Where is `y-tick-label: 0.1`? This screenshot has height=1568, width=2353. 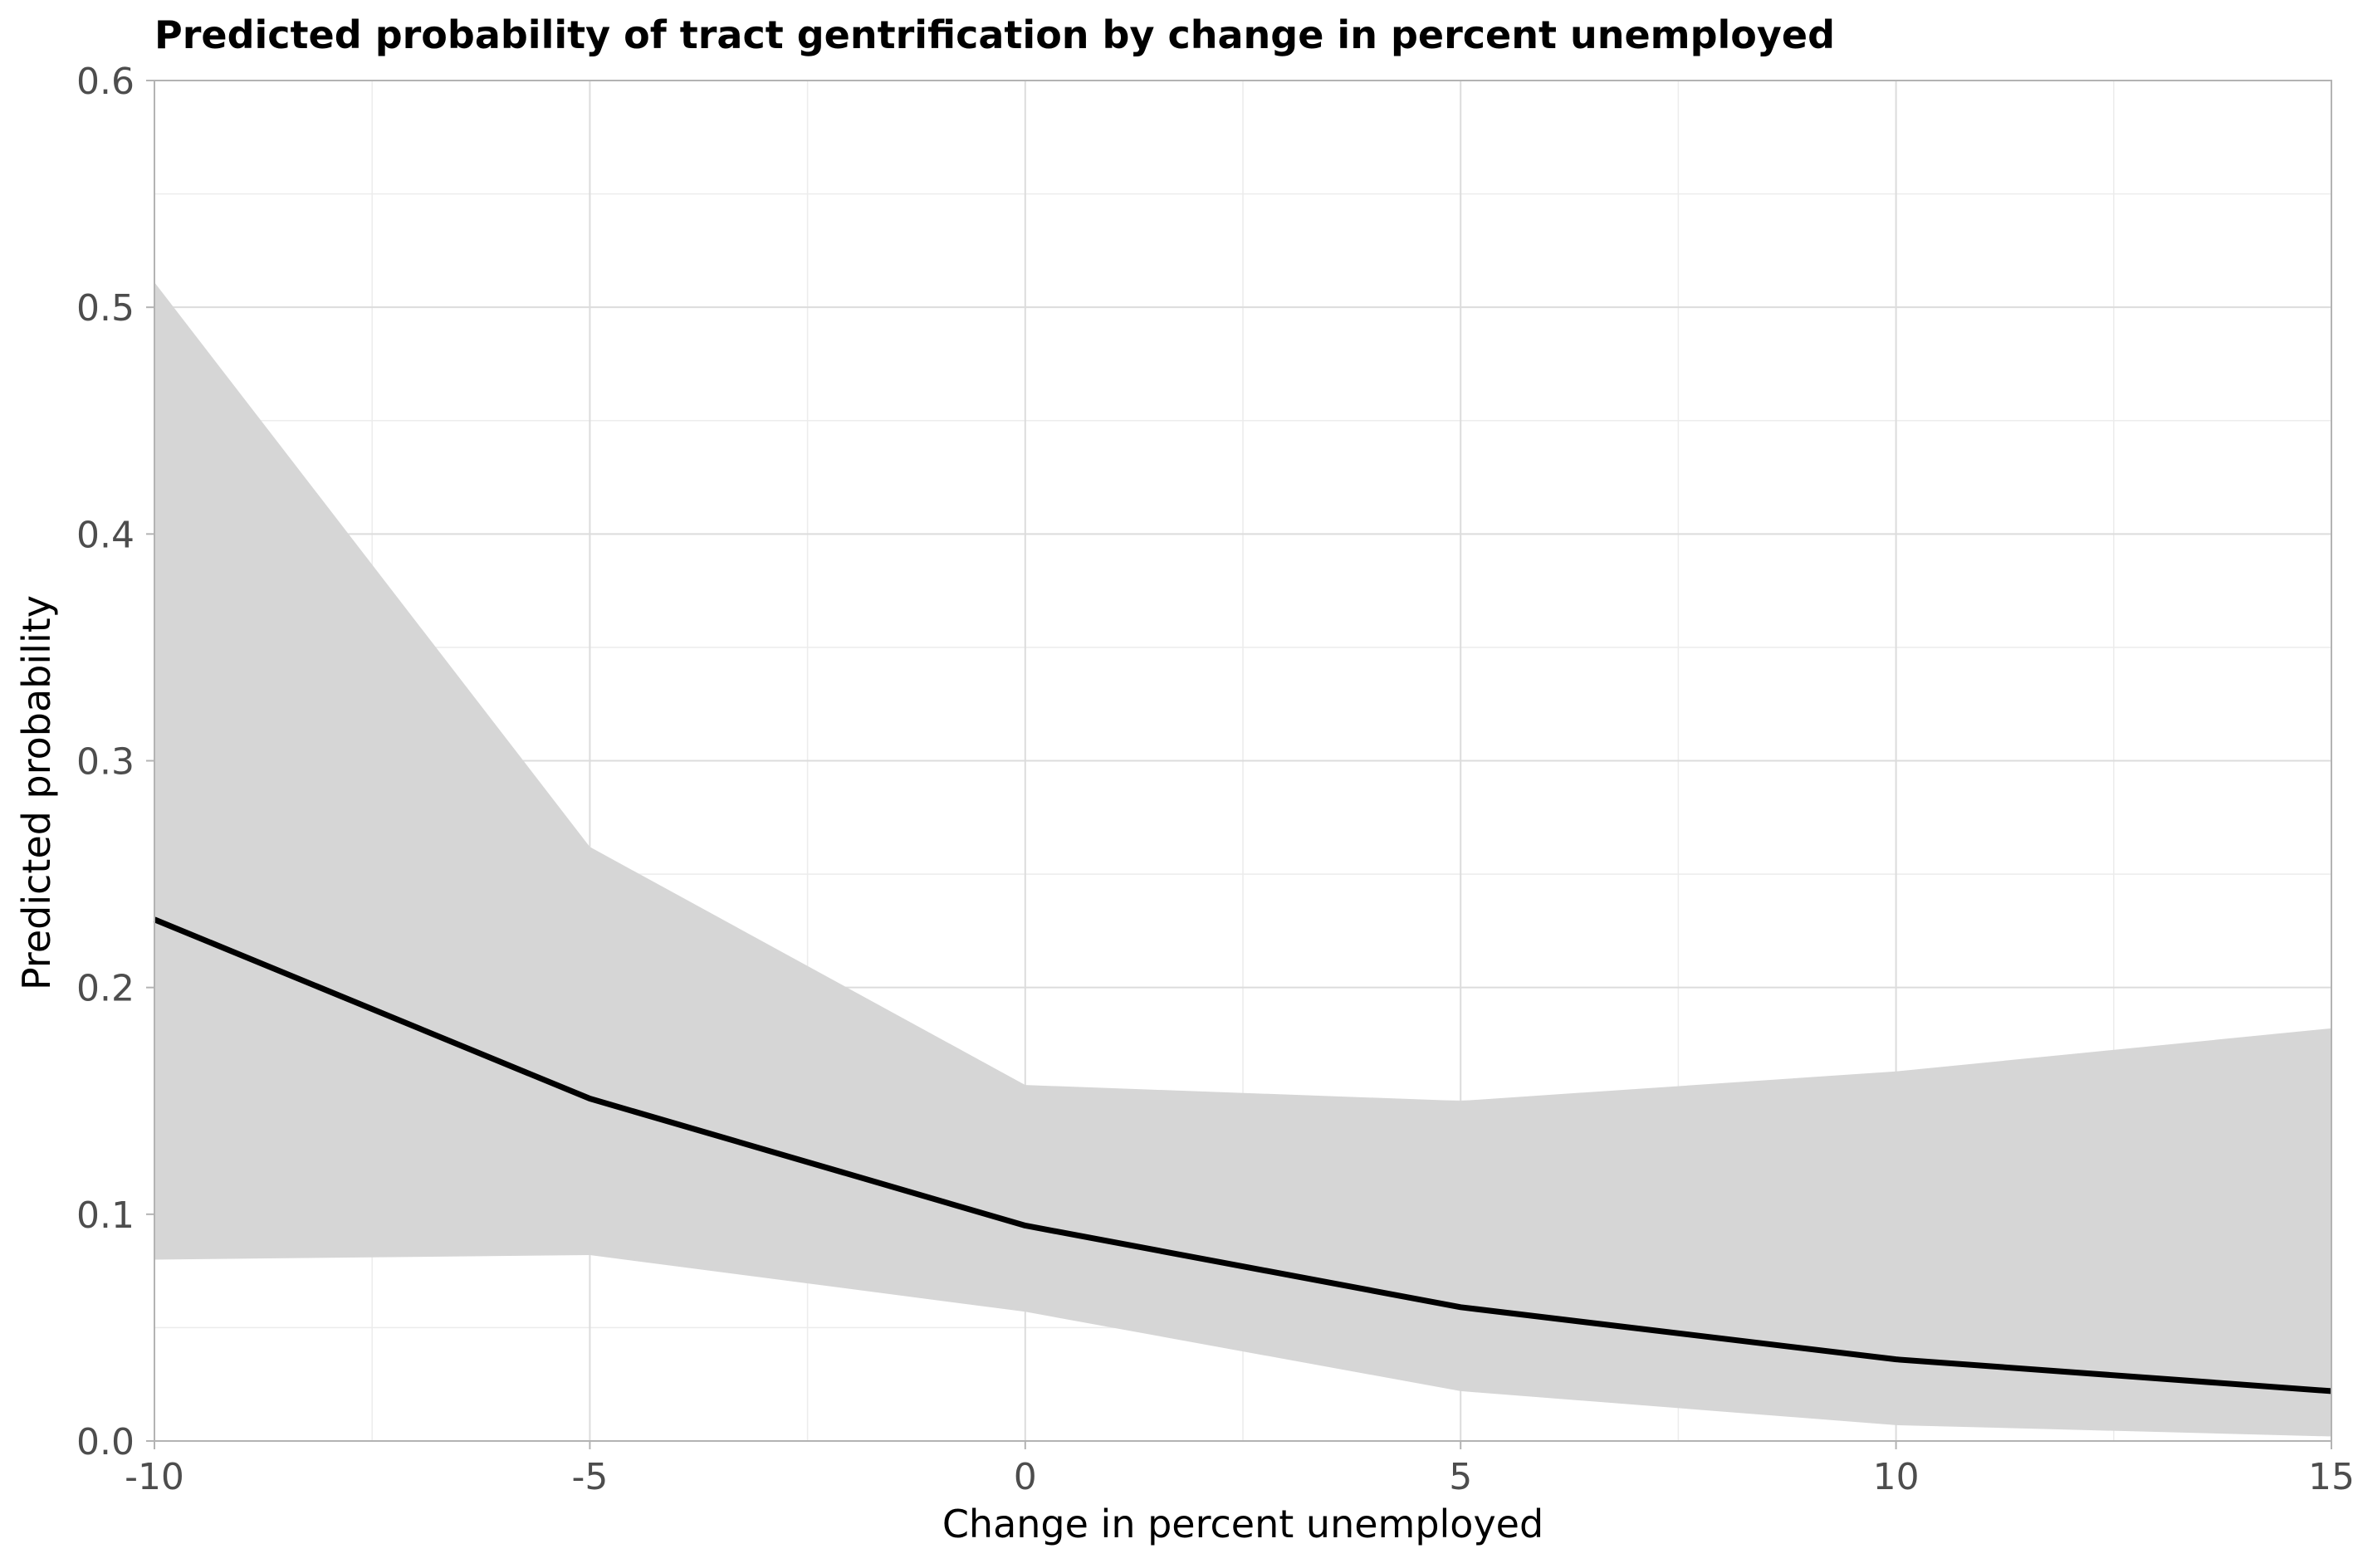
y-tick-label: 0.1 is located at coordinates (106, 1216).